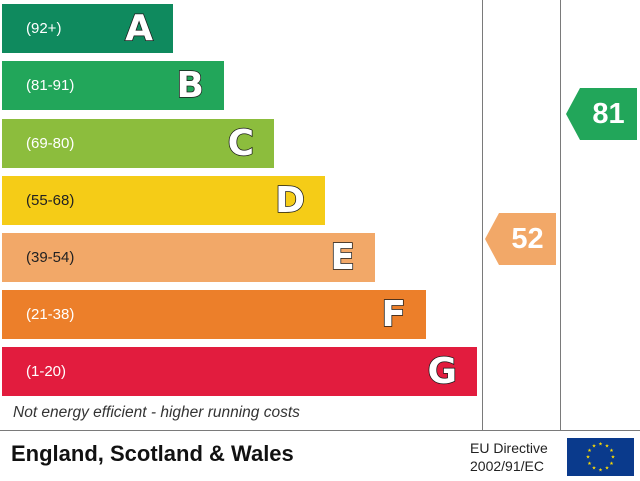  What do you see at coordinates (482, 215) in the screenshot?
I see `current-column-divider` at bounding box center [482, 215].